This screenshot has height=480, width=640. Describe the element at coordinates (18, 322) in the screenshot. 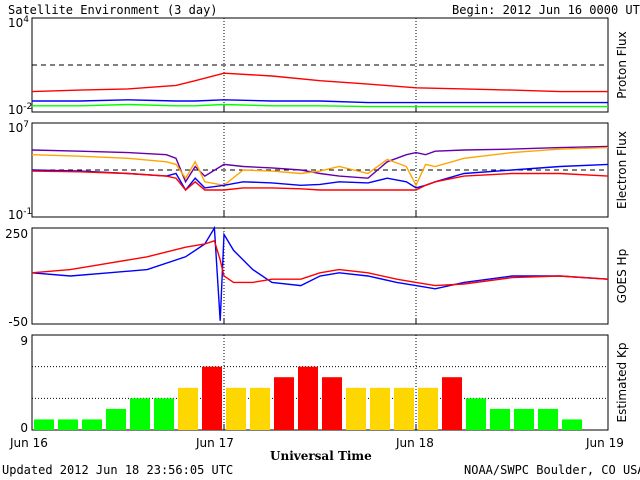

I see `panel-2-ytick-bottom: -50` at that location.